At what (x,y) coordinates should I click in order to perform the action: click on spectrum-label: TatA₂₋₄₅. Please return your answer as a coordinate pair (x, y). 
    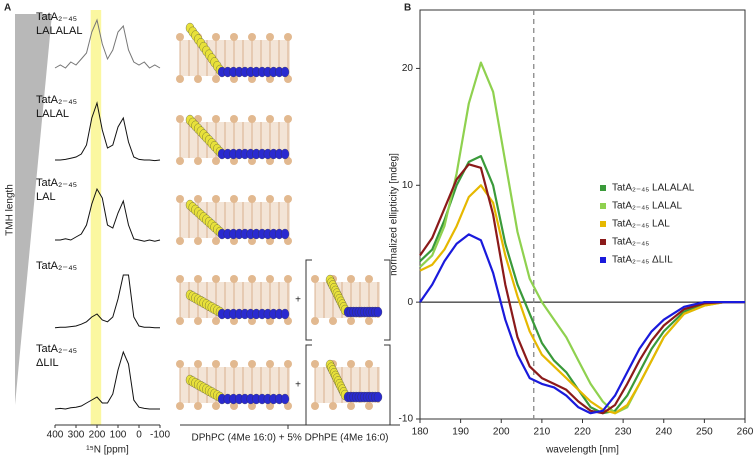
    Looking at the image, I should click on (57, 266).